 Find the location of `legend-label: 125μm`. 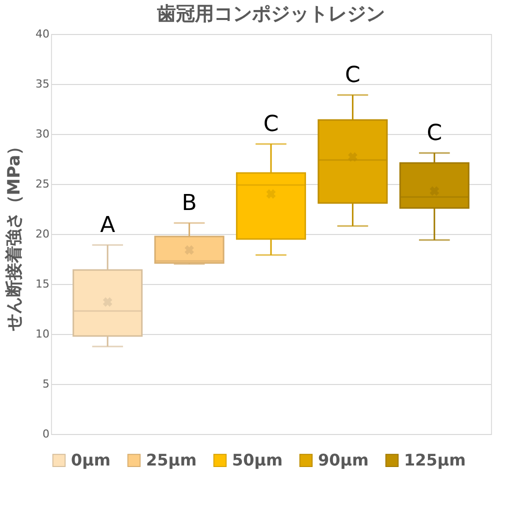

legend-label: 125μm is located at coordinates (435, 460).